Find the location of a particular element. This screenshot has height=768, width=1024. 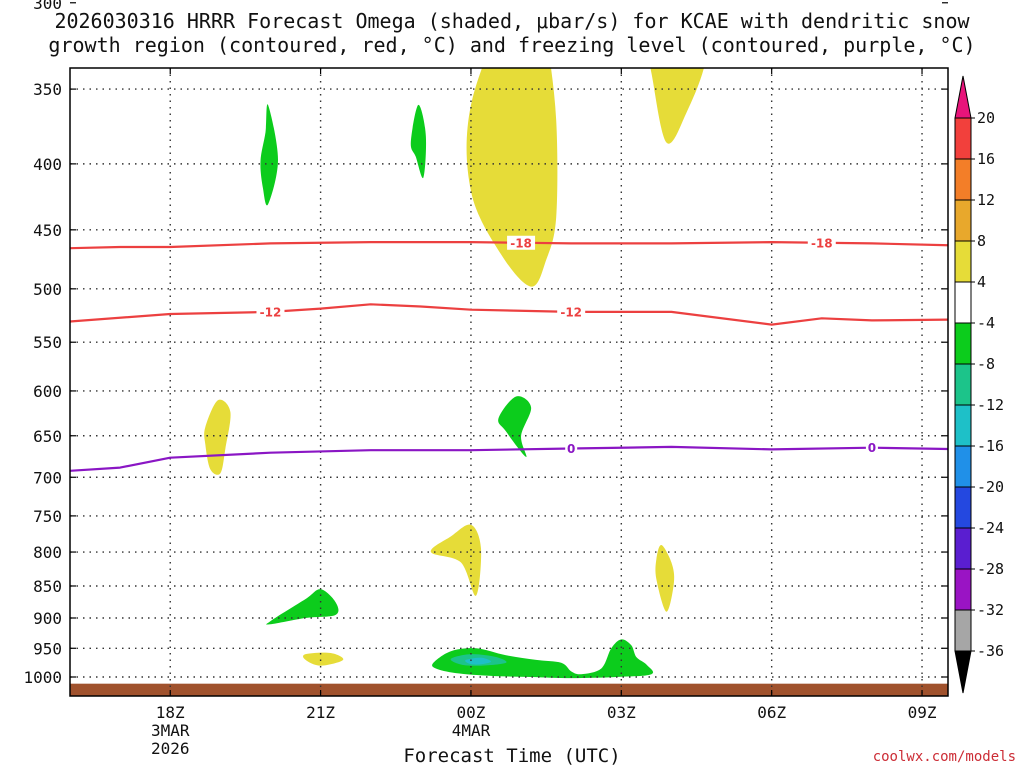

colorbar-bin--36--32 is located at coordinates (963, 630).